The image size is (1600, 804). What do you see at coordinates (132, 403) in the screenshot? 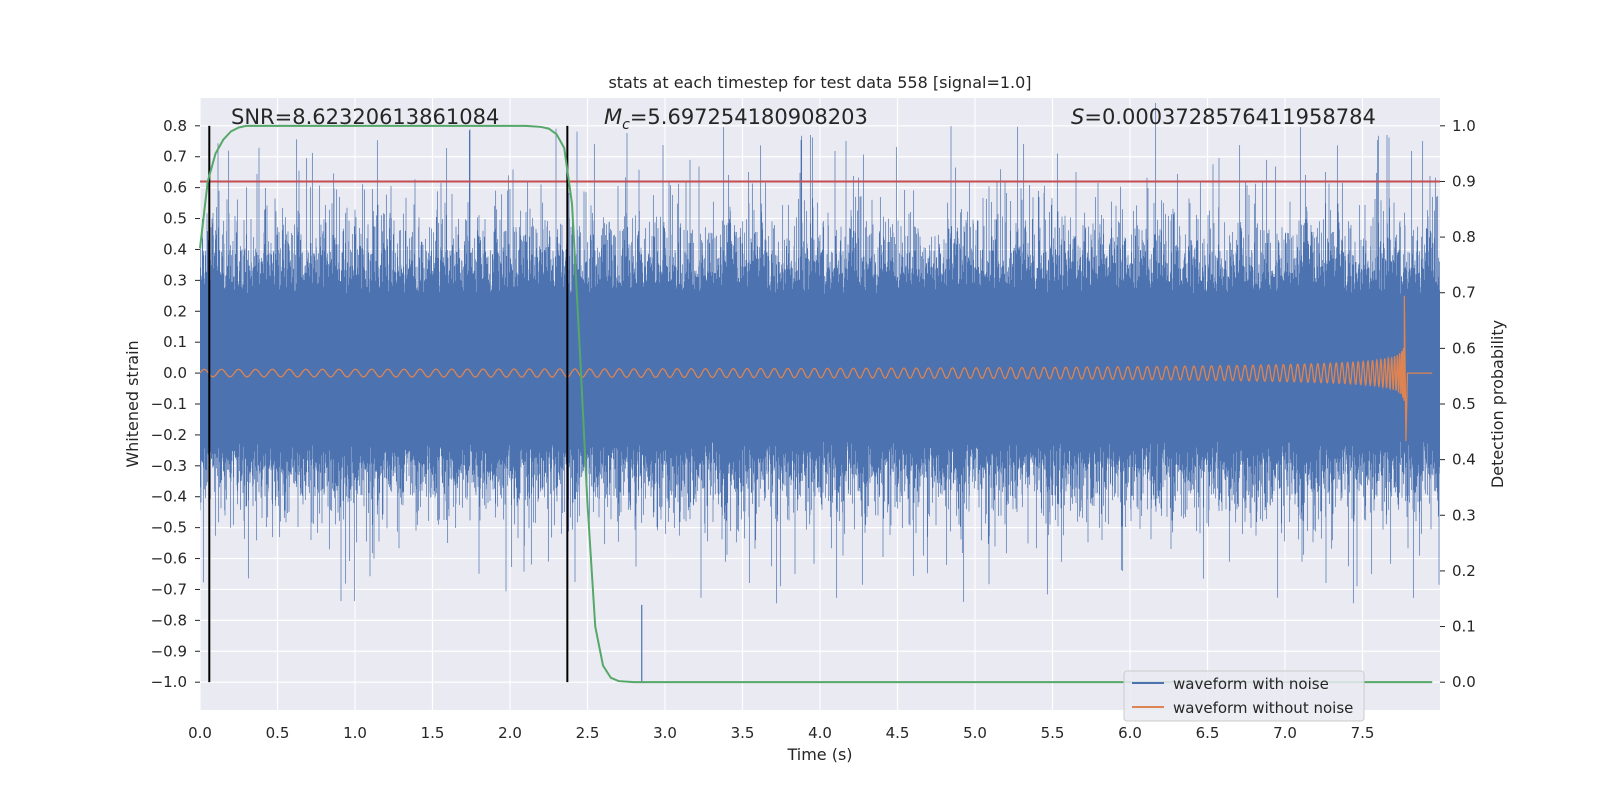
I see `y-axis-label: Whitened strain` at bounding box center [132, 403].